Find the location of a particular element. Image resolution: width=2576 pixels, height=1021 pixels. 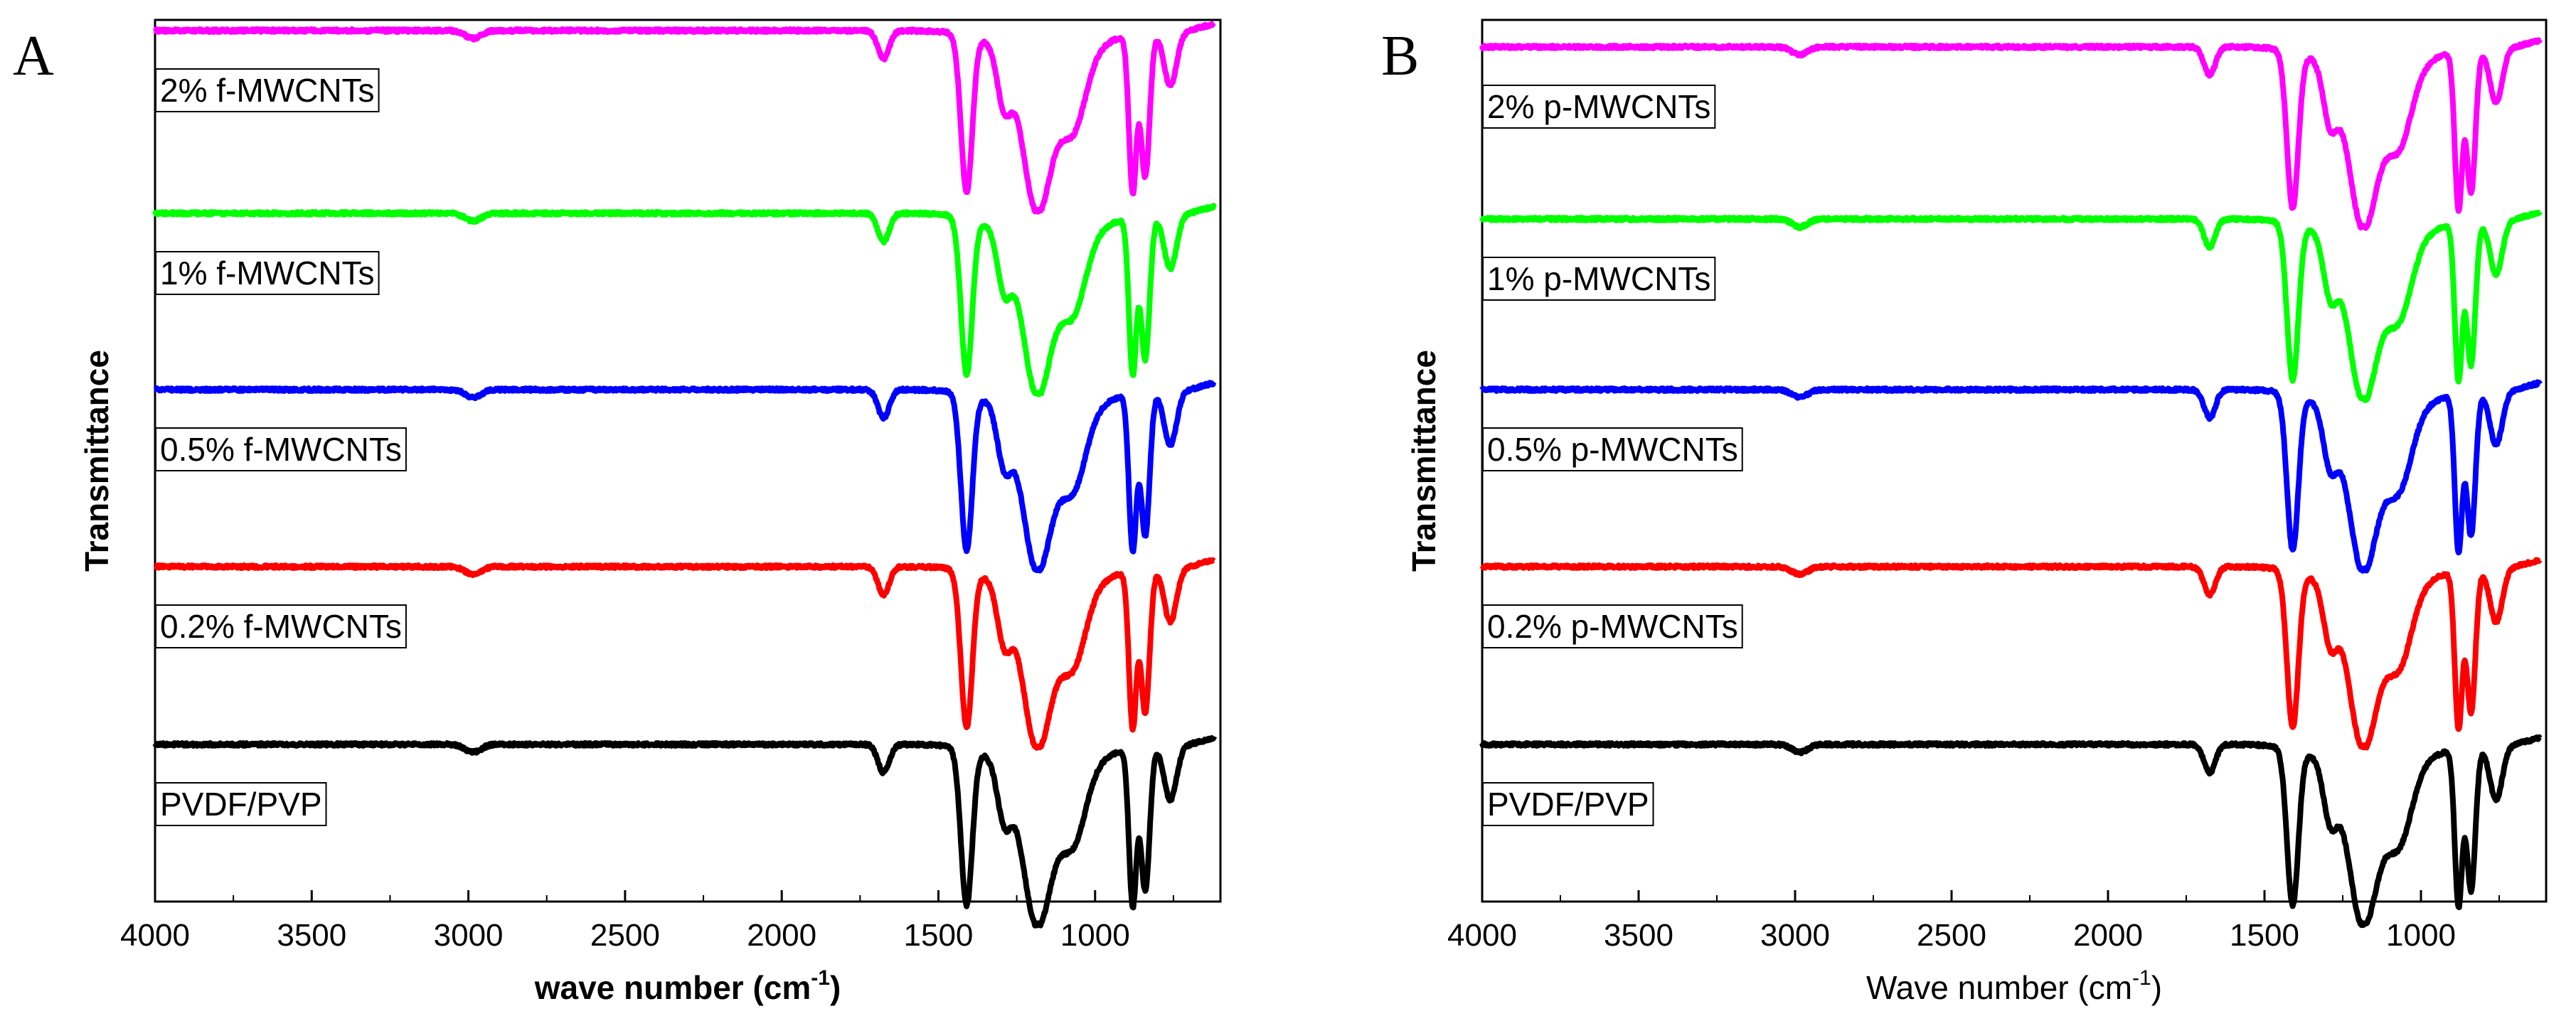

panel-b-y-axis-title: Transmittance is located at coordinates (1423, 461).